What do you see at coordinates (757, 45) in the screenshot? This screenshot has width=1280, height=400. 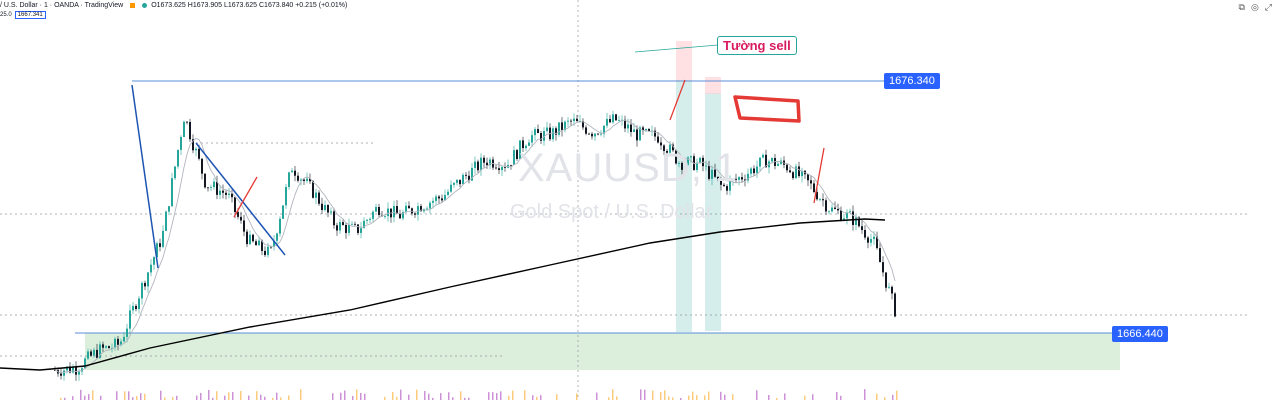 I see `sell-wall-note: Tường sell` at bounding box center [757, 45].